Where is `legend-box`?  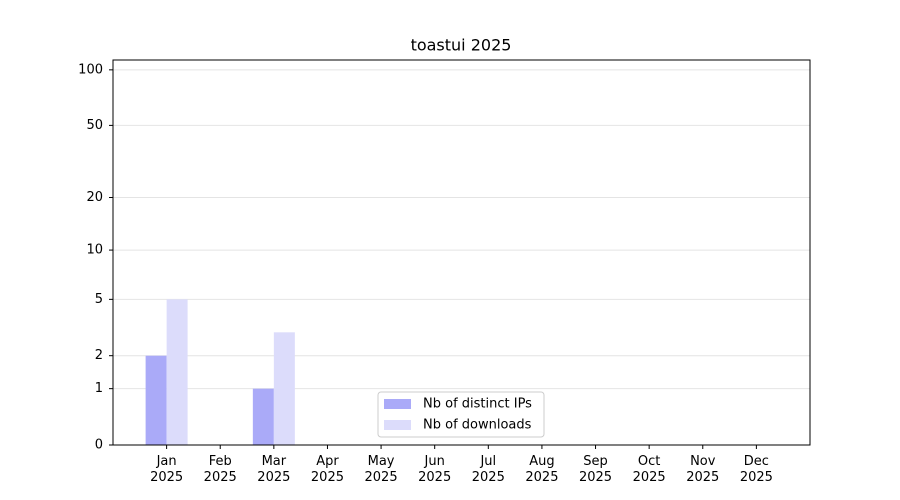
legend-box is located at coordinates (461, 414).